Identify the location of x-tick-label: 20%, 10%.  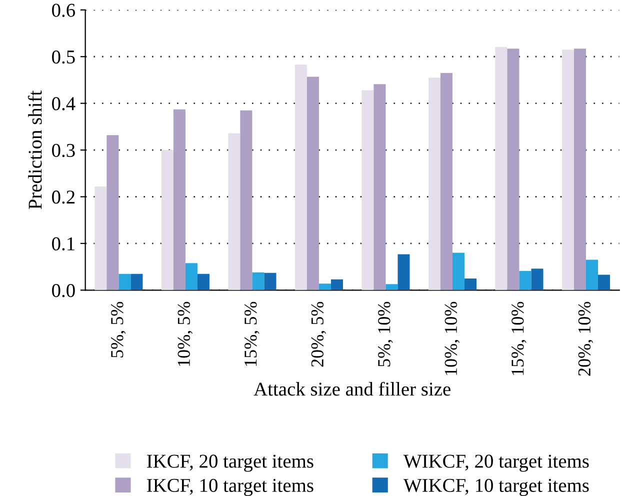
(586, 339).